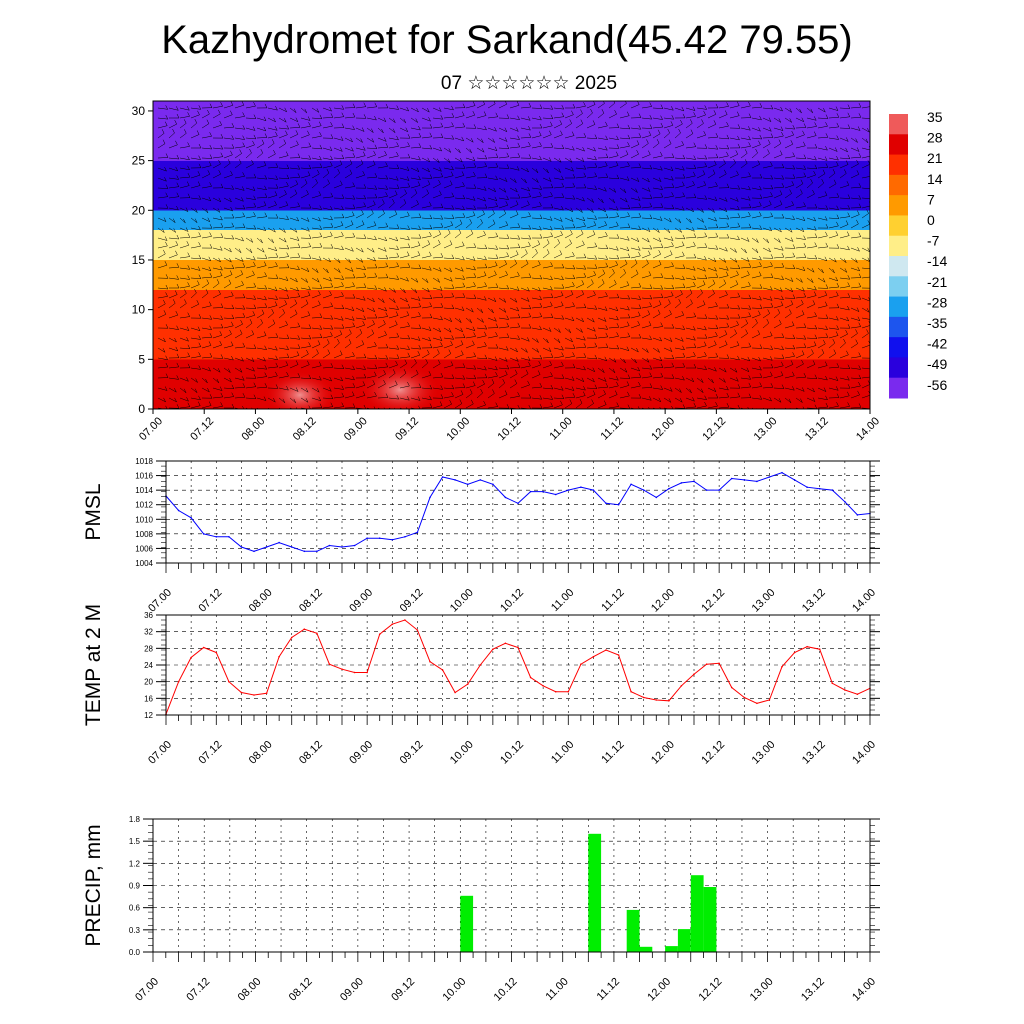 This screenshot has height=1024, width=1024. I want to click on y-tick-label: 1014, so click(144, 490).